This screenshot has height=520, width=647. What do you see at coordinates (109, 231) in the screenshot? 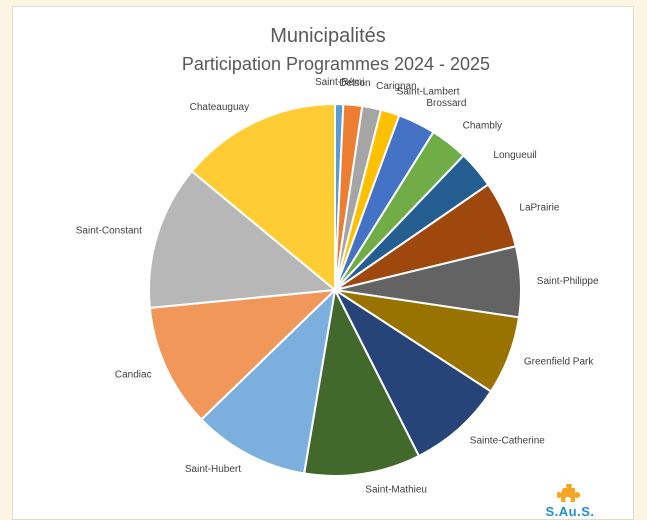
I see `slice-label: Saint-Constant` at bounding box center [109, 231].